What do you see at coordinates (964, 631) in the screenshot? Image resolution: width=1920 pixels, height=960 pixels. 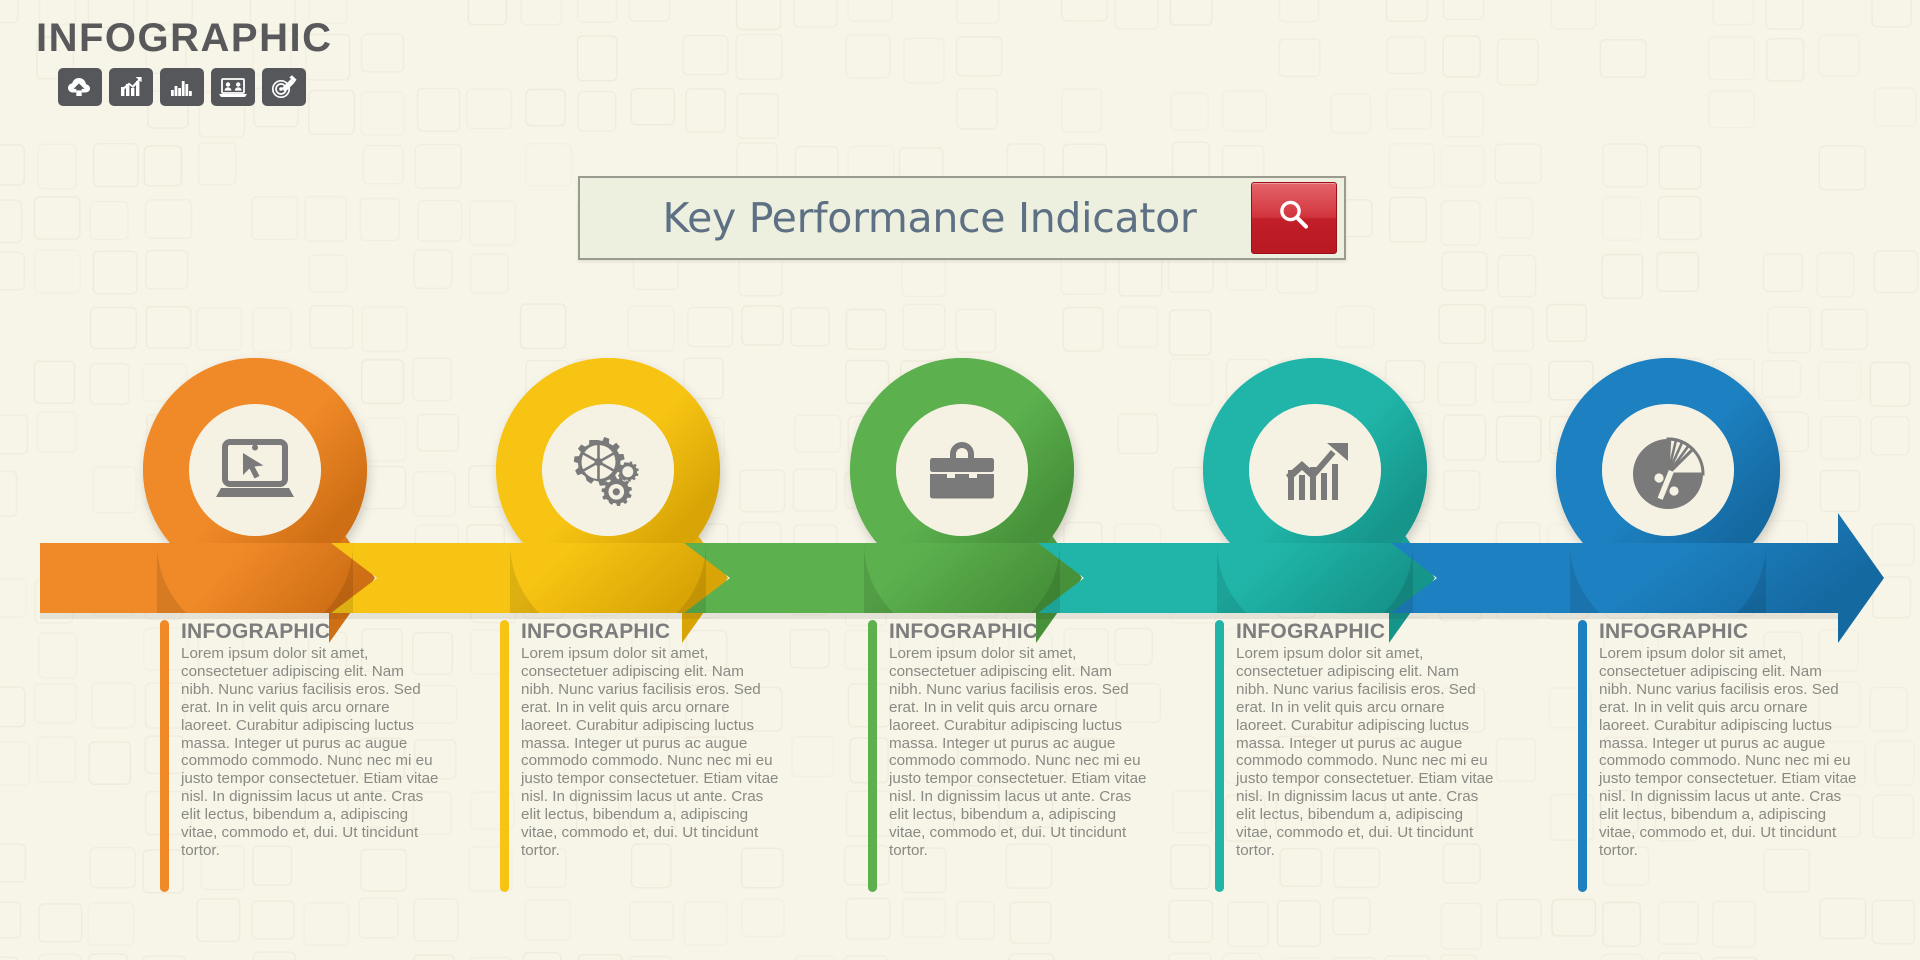 I see `step-title-3: INFOGRAPHIC` at bounding box center [964, 631].